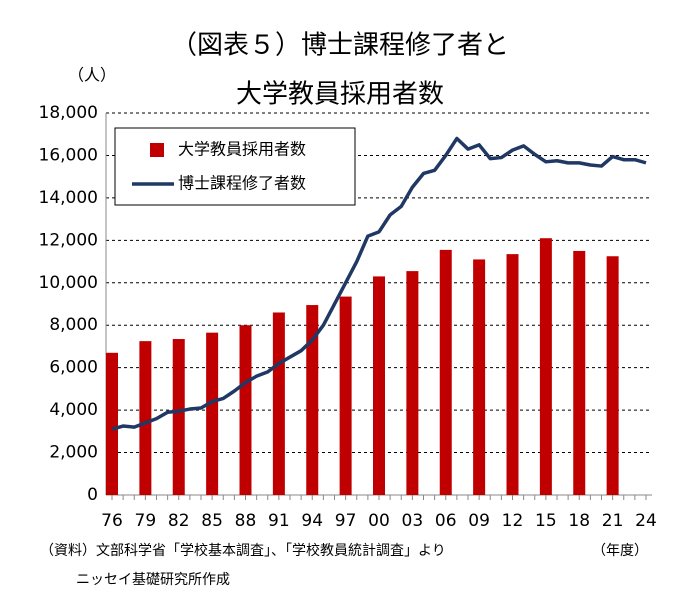 This screenshot has height=605, width=678. I want to click on legend-box, so click(235, 166).